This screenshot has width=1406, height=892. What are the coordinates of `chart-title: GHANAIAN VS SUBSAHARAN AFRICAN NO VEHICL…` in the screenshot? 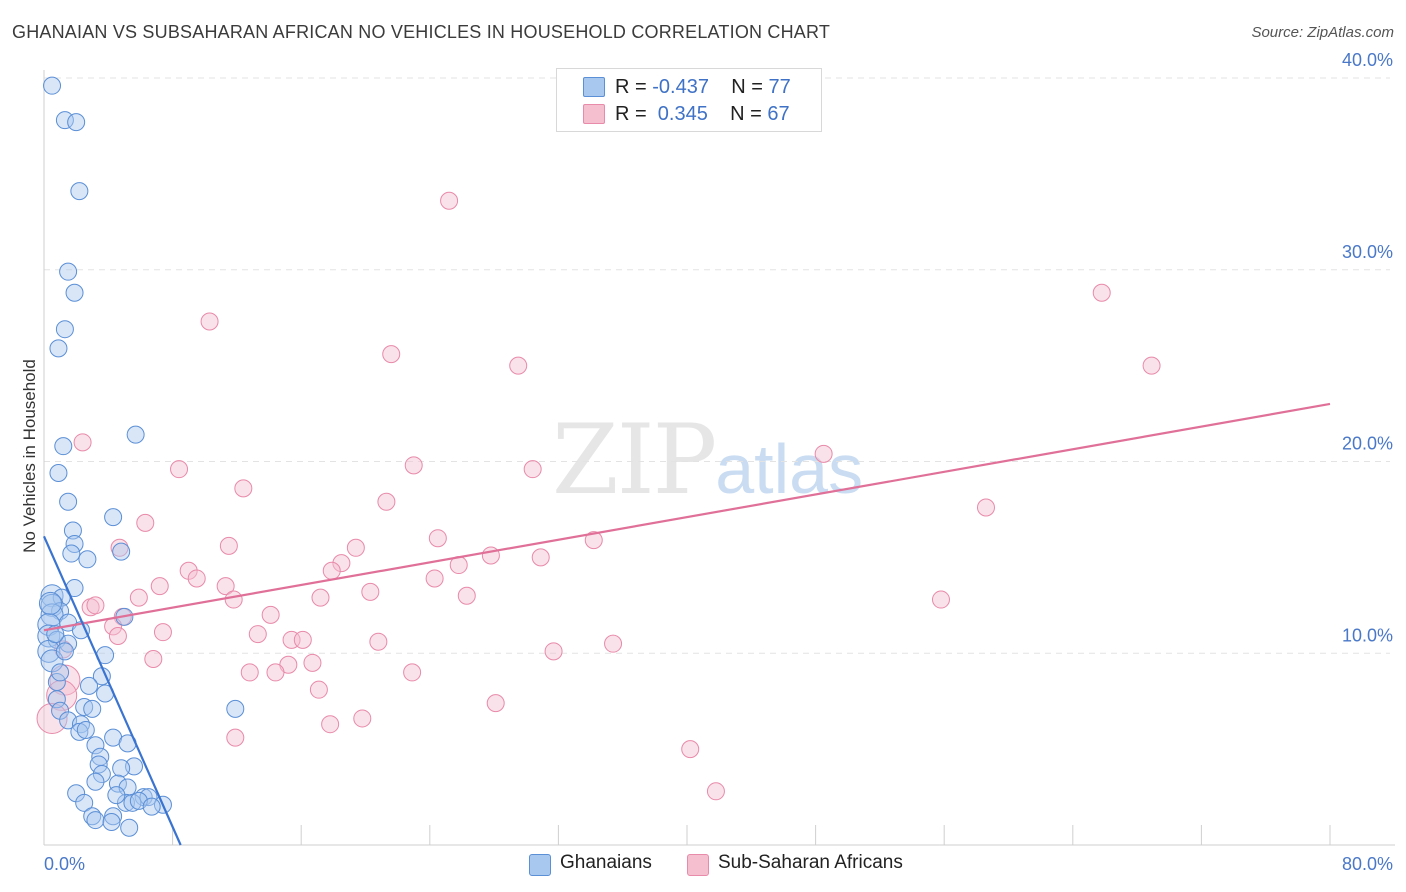 It's located at (421, 32).